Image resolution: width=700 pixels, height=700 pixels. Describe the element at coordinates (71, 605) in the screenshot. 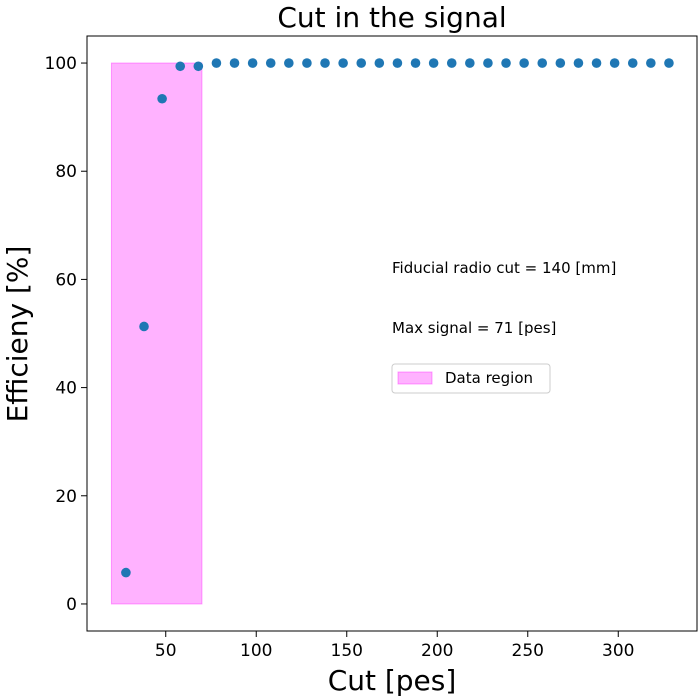

I see `y-tick-label: 0` at that location.